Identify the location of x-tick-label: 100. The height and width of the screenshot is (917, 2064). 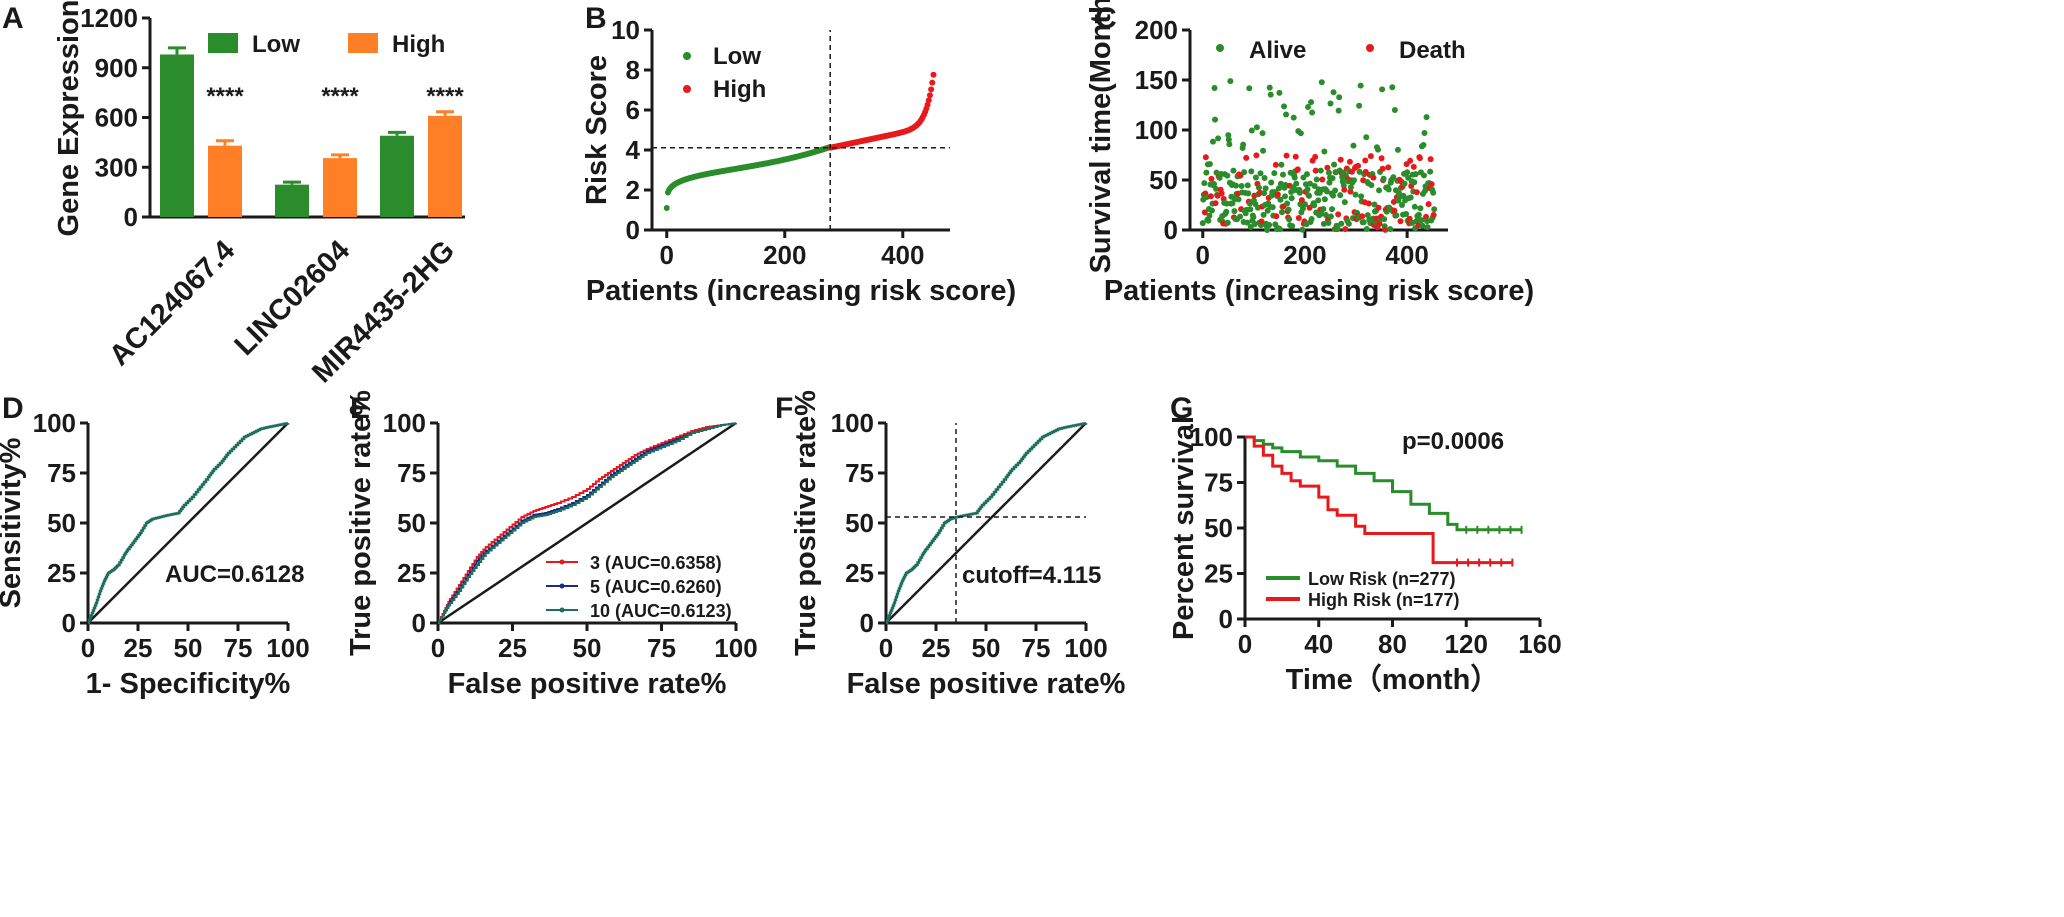
(735, 648).